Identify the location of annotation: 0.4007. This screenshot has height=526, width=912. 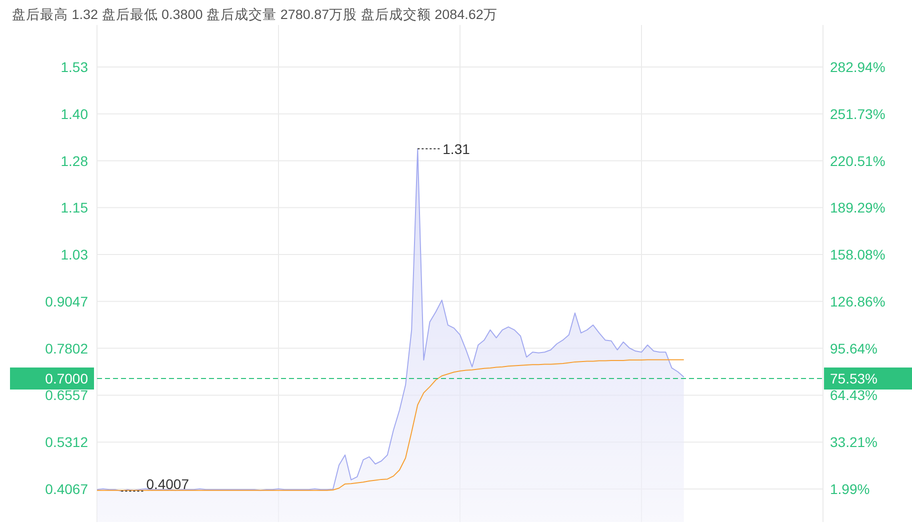
(168, 484).